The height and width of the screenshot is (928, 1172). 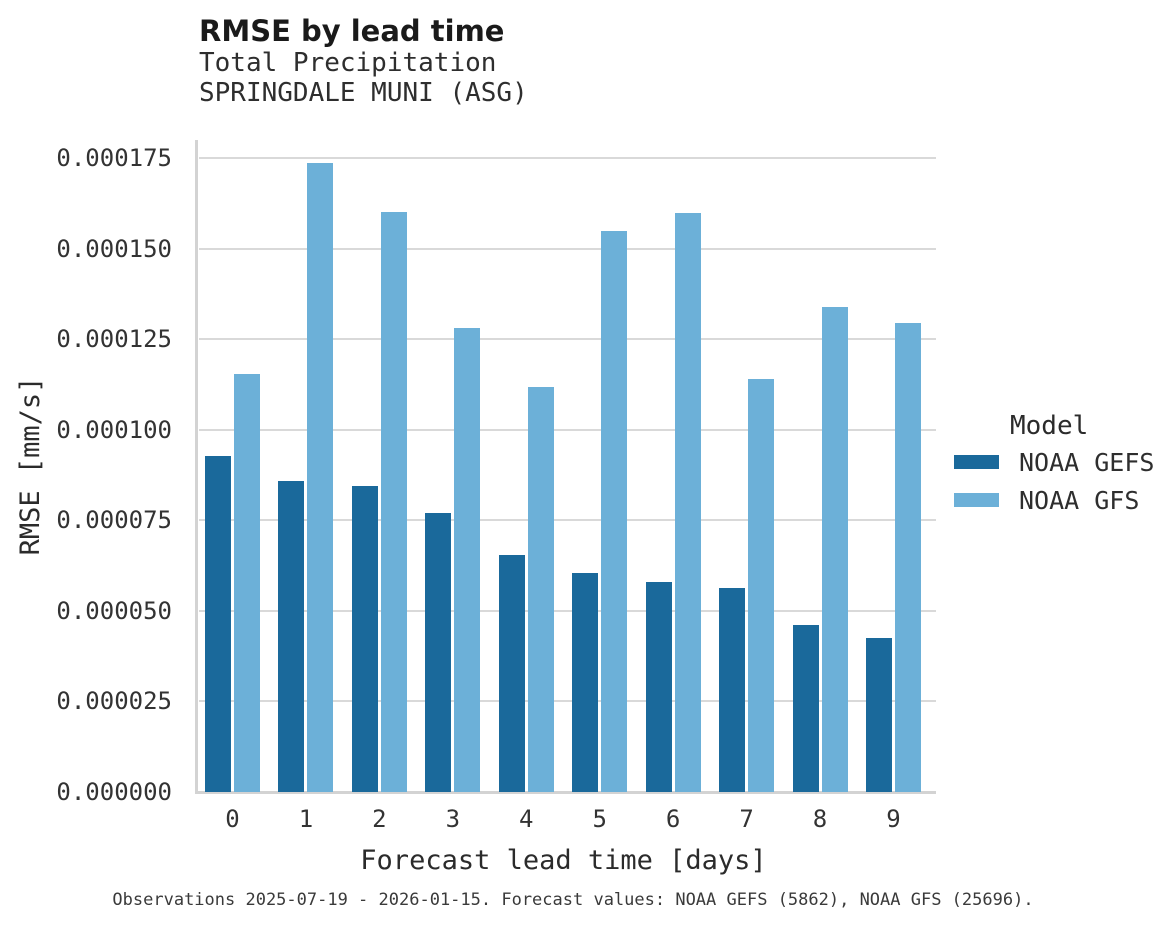 What do you see at coordinates (114, 520) in the screenshot?
I see `y-tick-label: 0.000075` at bounding box center [114, 520].